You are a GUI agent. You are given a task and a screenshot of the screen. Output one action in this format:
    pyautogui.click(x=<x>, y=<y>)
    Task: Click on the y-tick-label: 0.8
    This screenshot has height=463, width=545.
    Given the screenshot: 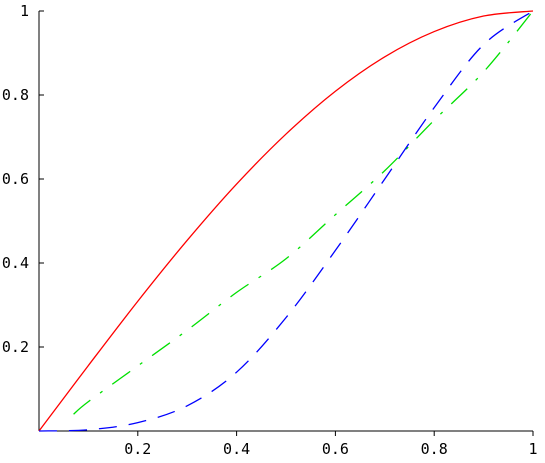 What is the action you would take?
    pyautogui.click(x=15, y=95)
    